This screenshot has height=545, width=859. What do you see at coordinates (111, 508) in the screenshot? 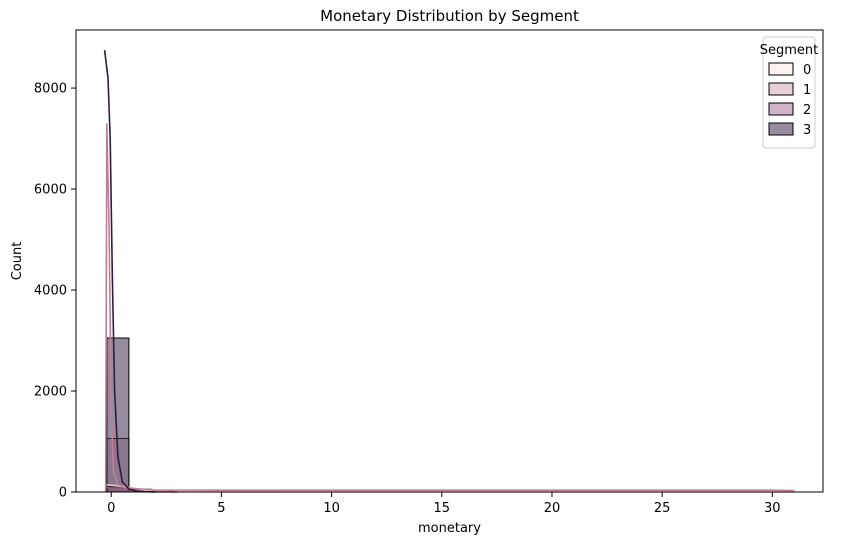
I see `x-tick-label: 0` at bounding box center [111, 508].